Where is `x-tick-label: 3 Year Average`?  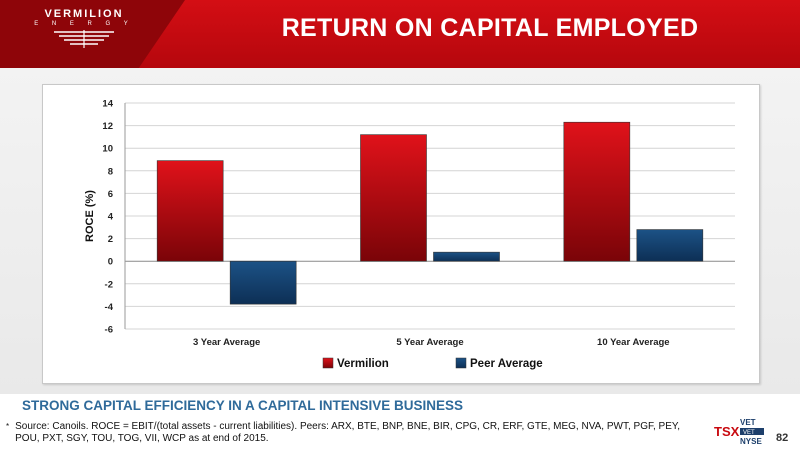
x-tick-label: 3 Year Average is located at coordinates (226, 342).